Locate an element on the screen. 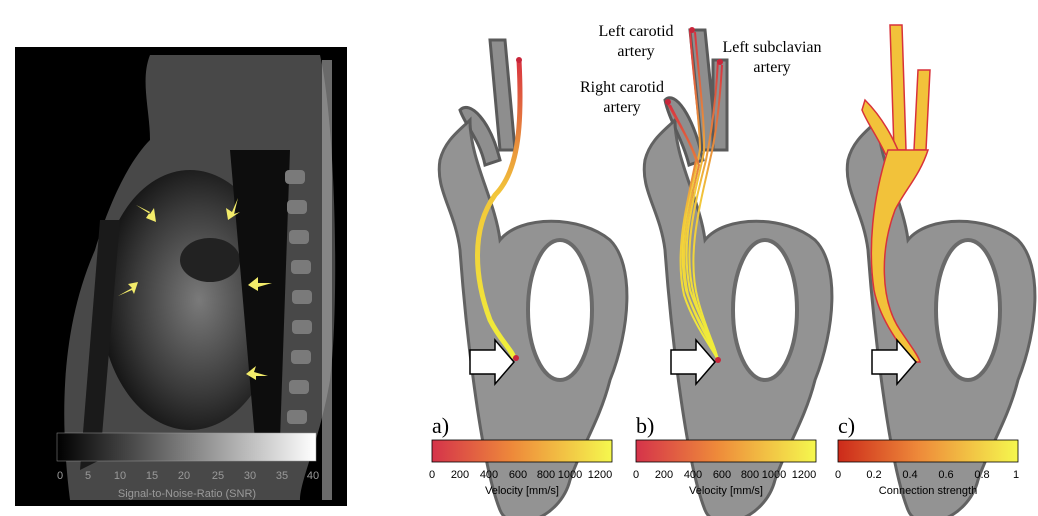 The width and height of the screenshot is (1038, 516). panel-b-streamlines is located at coordinates (694, 195).